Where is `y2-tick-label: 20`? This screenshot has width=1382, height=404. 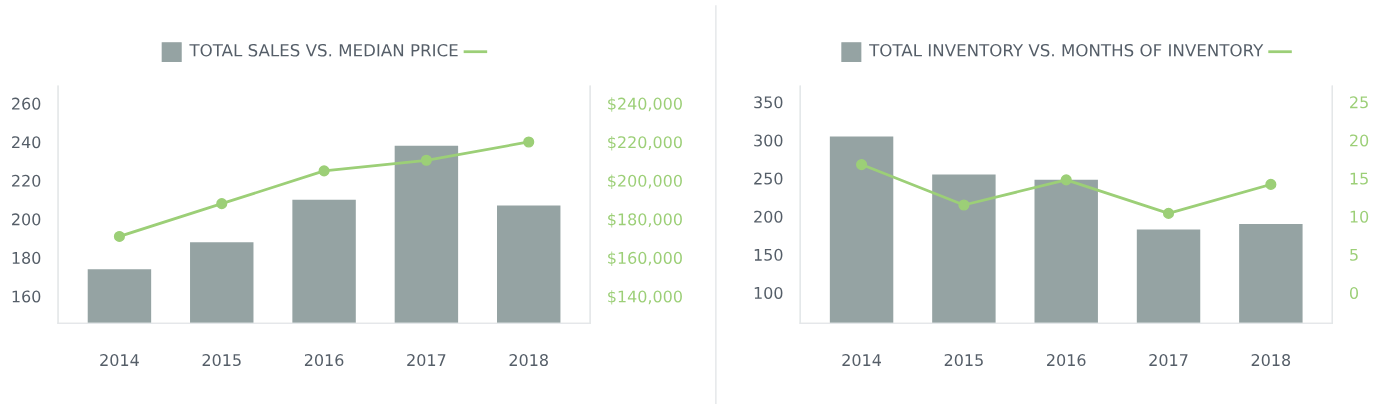
y2-tick-label: 20 is located at coordinates (1359, 140).